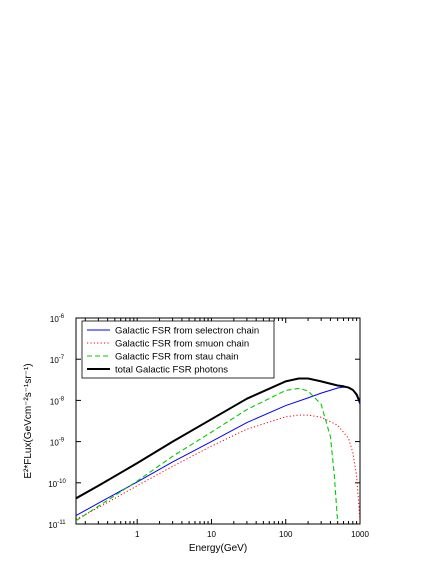 Image resolution: width=443 pixels, height=573 pixels. What do you see at coordinates (360, 534) in the screenshot?
I see `x-tick-label: 1000` at bounding box center [360, 534].